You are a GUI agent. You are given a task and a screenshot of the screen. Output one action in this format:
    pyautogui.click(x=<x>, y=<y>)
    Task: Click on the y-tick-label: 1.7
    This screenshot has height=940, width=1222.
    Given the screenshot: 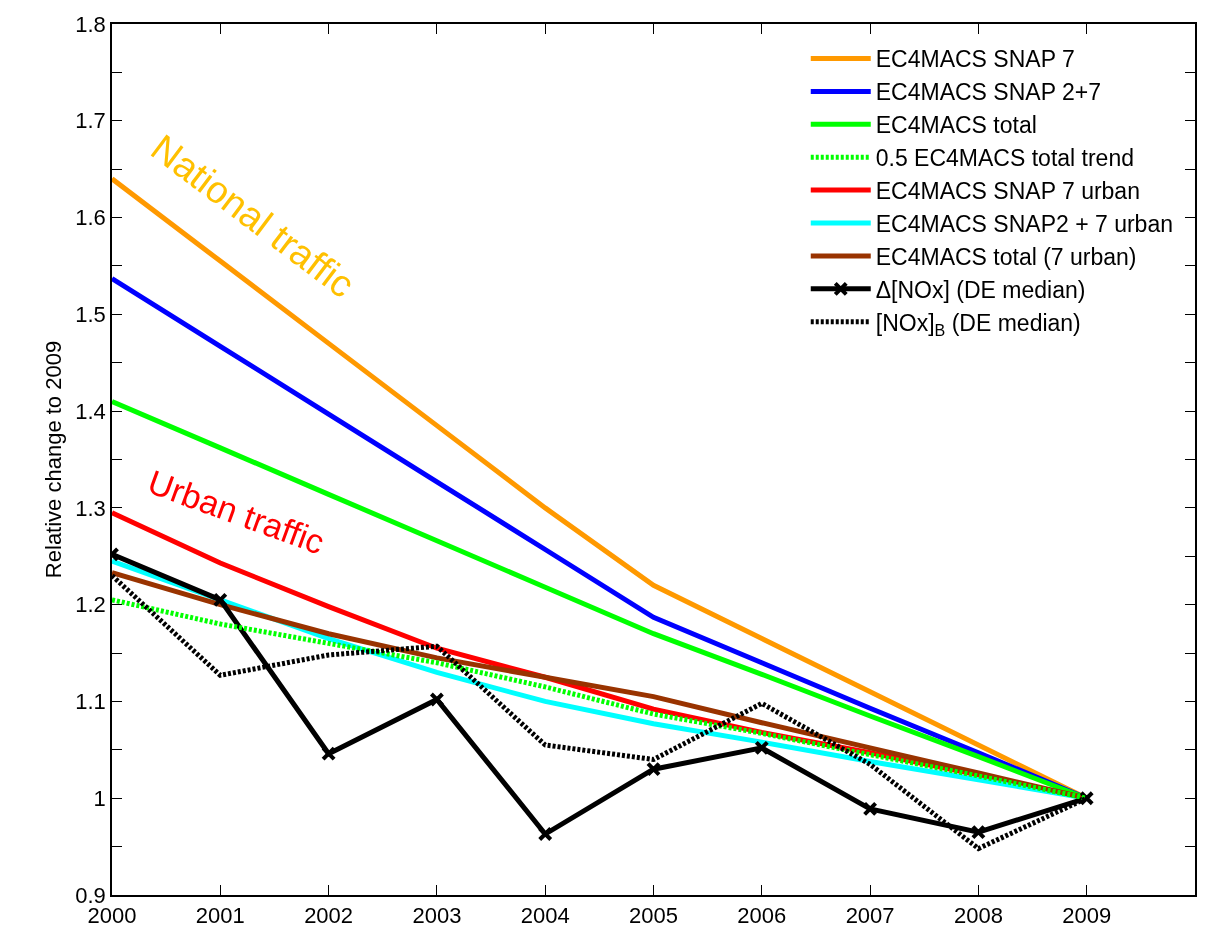 What is the action you would take?
    pyautogui.click(x=90, y=121)
    